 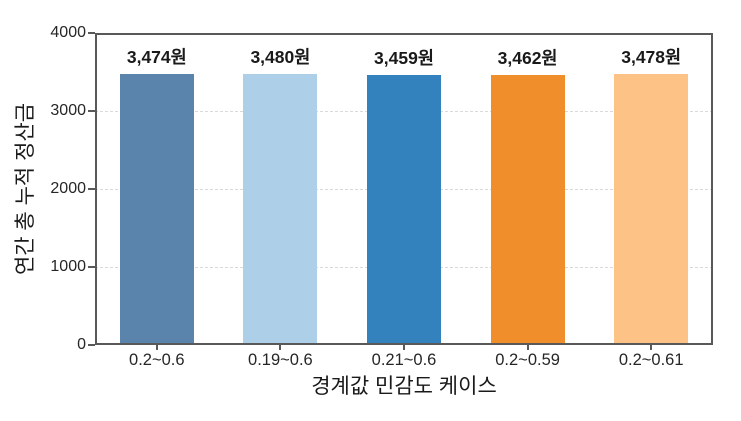 I want to click on y-tick-label: 0, so click(x=81, y=344).